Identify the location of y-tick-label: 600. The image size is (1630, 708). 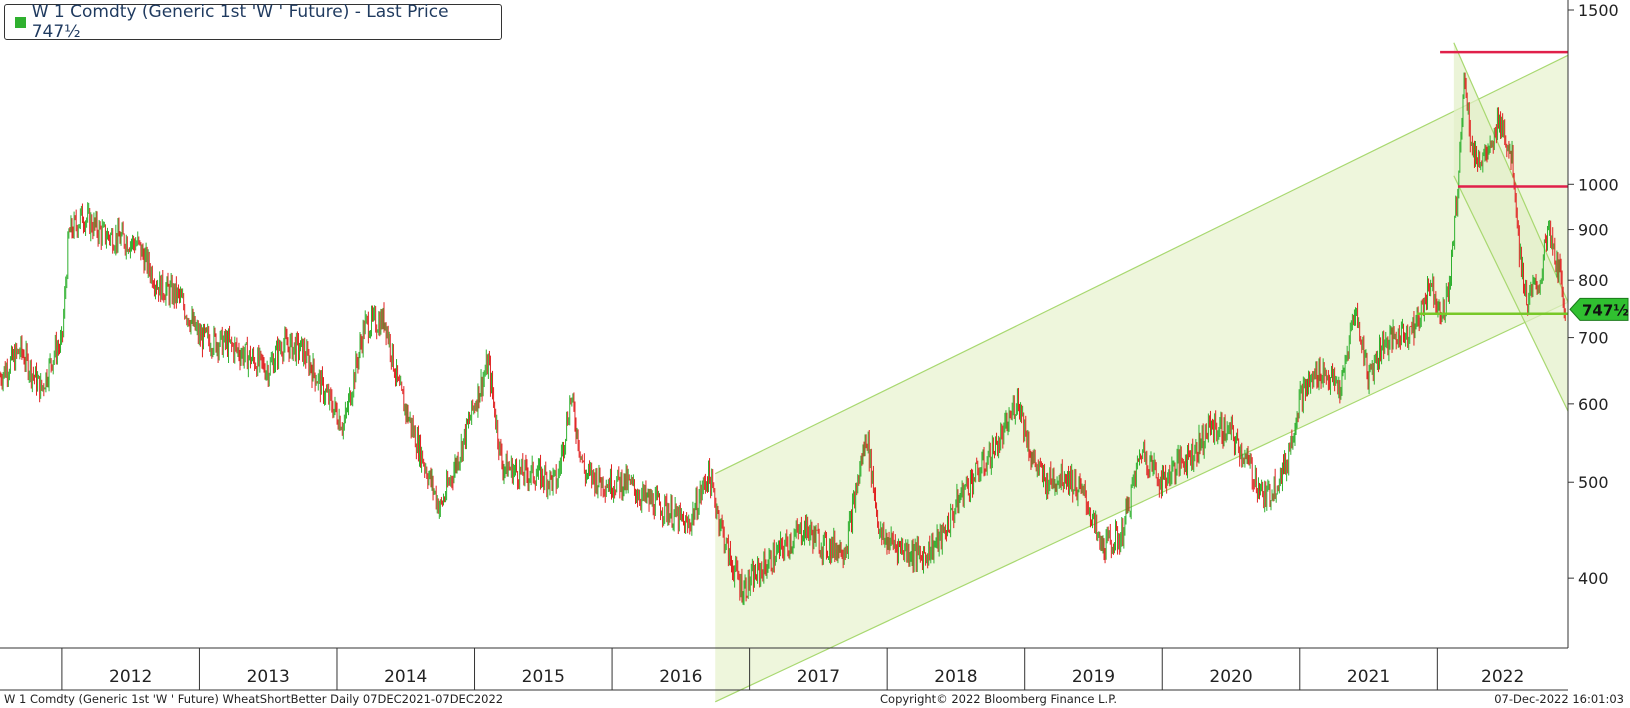
(1593, 404).